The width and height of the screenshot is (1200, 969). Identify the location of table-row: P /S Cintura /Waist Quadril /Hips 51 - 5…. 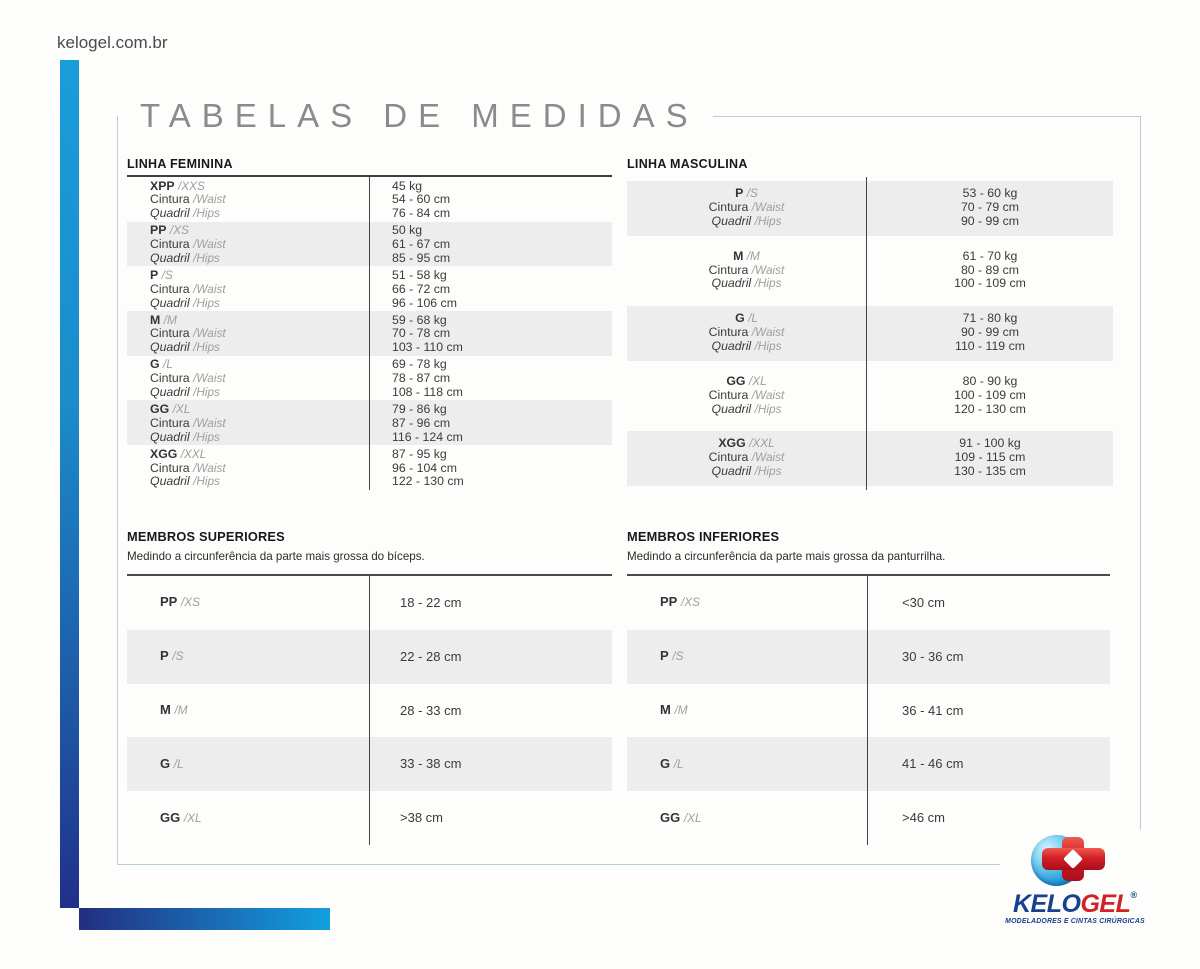
(369, 289).